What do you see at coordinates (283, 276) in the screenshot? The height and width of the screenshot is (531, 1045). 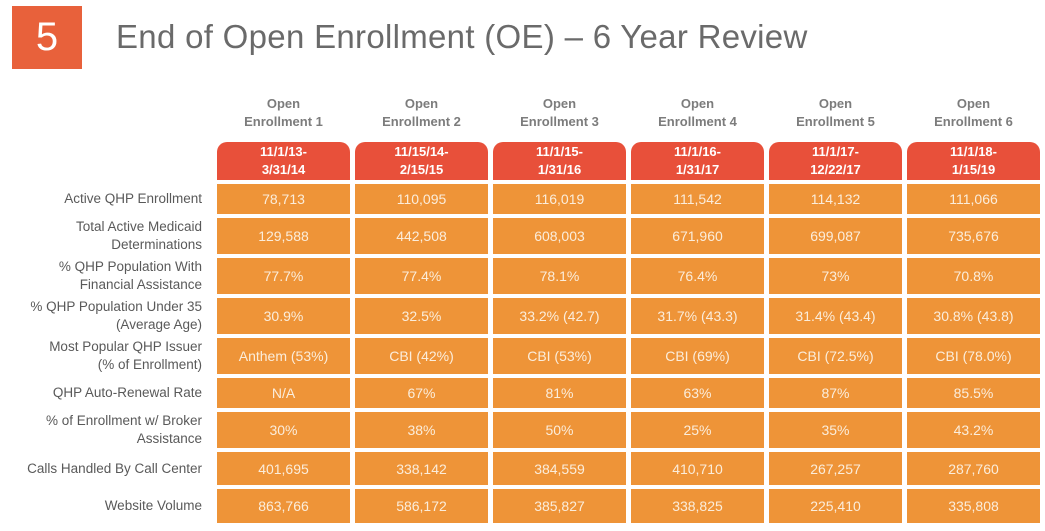 I see `table-cell: 77.7%` at bounding box center [283, 276].